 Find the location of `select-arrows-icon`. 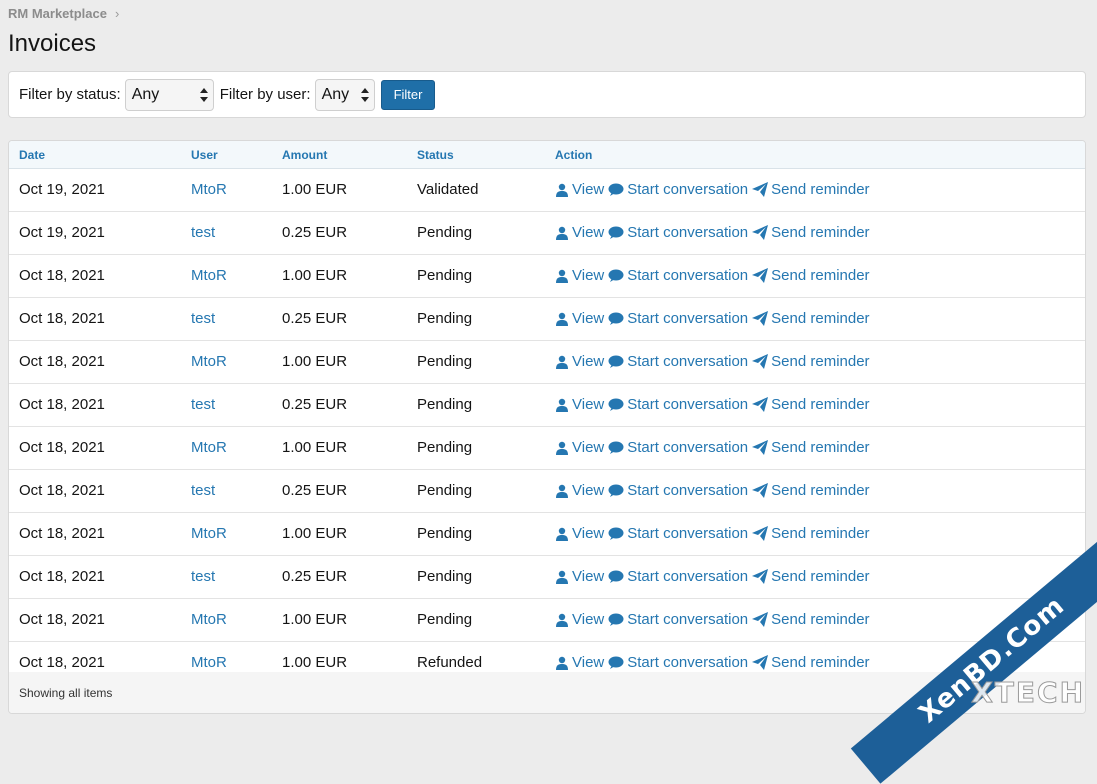

select-arrows-icon is located at coordinates (203, 94).